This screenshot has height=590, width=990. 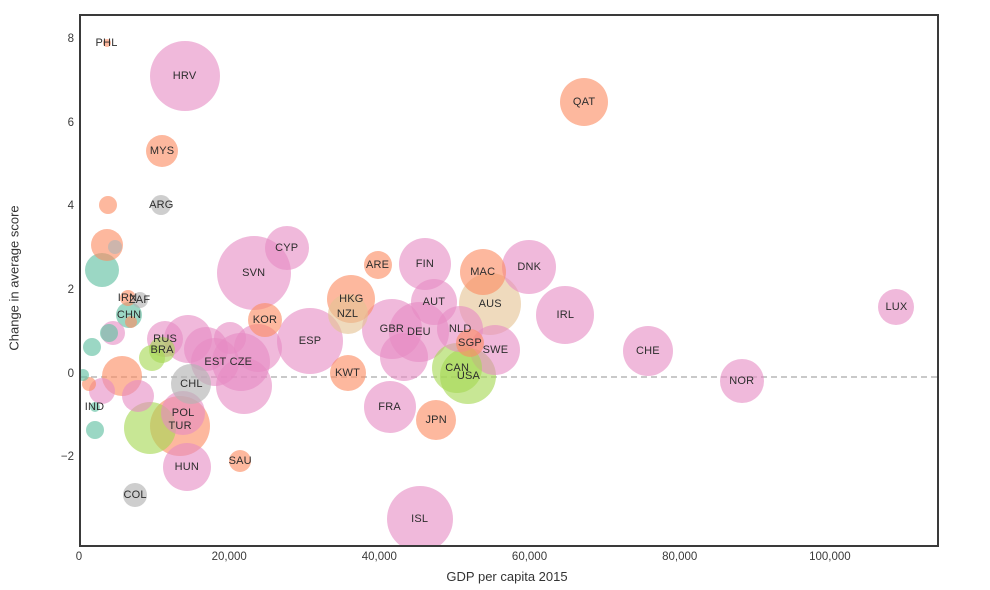 I want to click on bubble-kwt, so click(x=347, y=372).